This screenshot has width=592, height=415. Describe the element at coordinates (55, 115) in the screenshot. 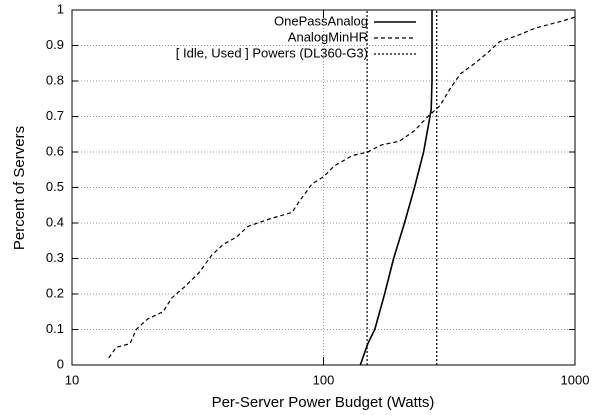

I see `y-tick-label: 0.7` at that location.